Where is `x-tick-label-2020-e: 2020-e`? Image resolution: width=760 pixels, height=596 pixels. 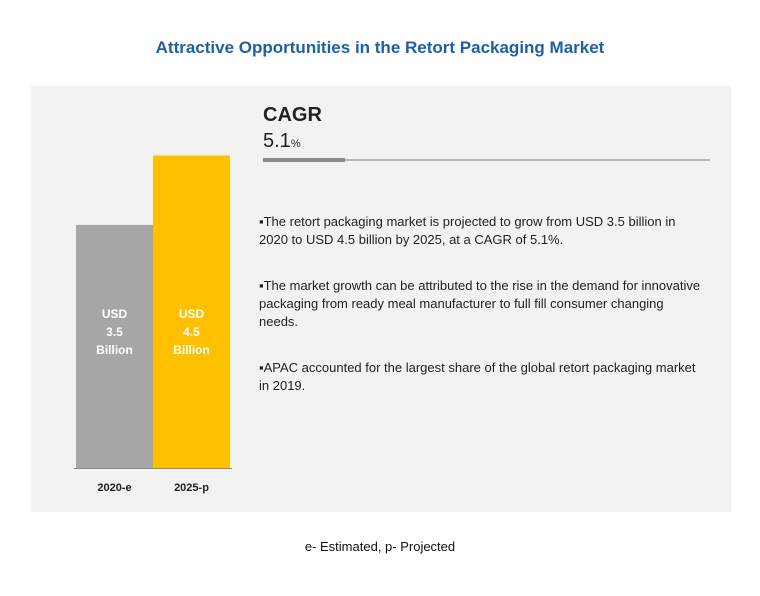 x-tick-label-2020-e: 2020-e is located at coordinates (114, 488).